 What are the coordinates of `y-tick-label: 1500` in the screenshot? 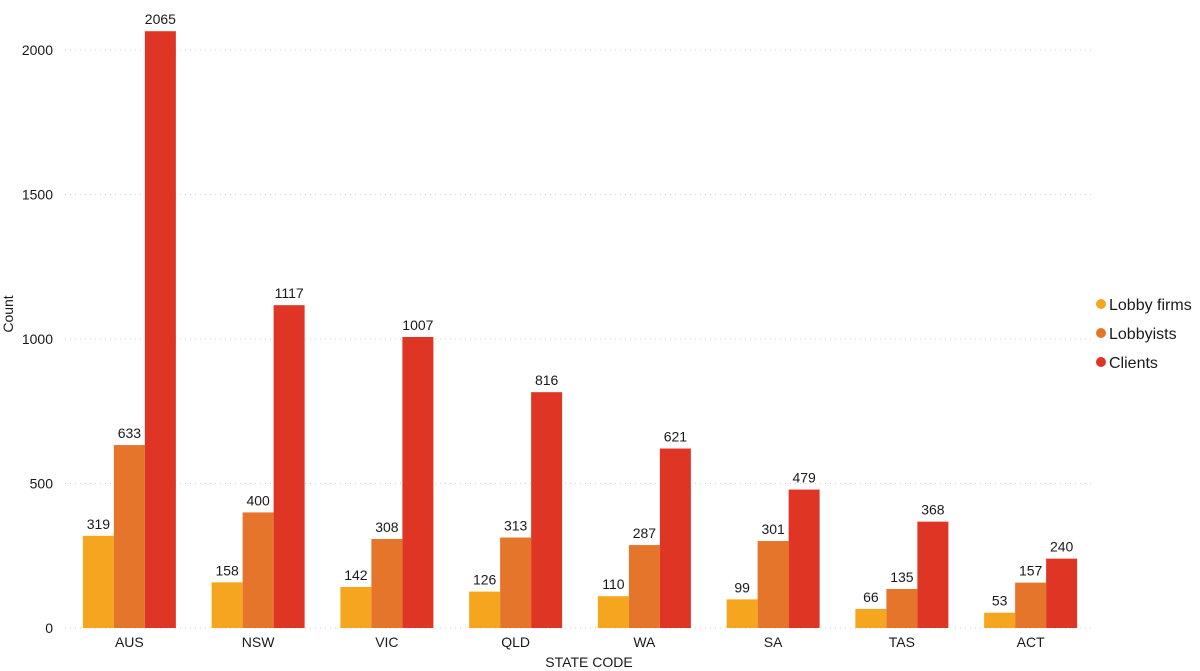 It's located at (37, 195).